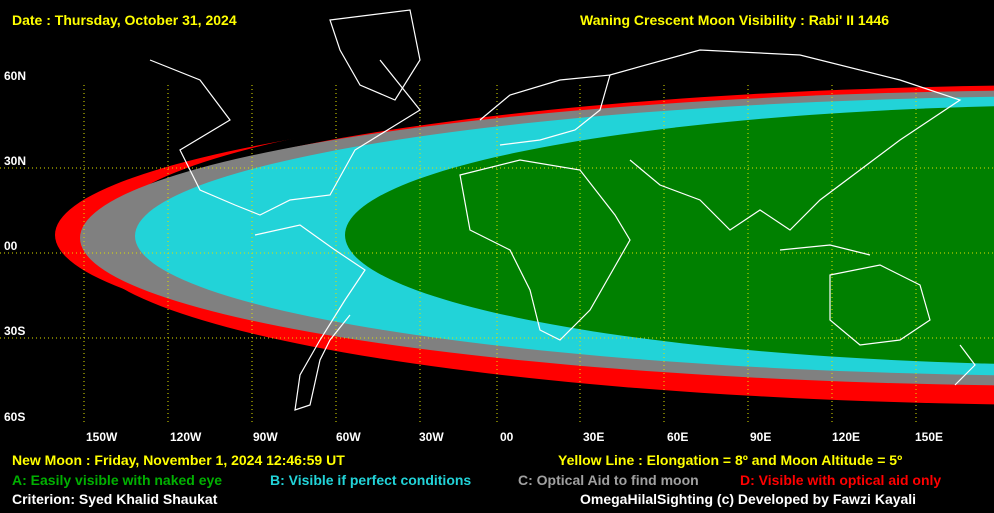 Image resolution: width=994 pixels, height=513 pixels. I want to click on lon-label-60w: 60W, so click(348, 437).